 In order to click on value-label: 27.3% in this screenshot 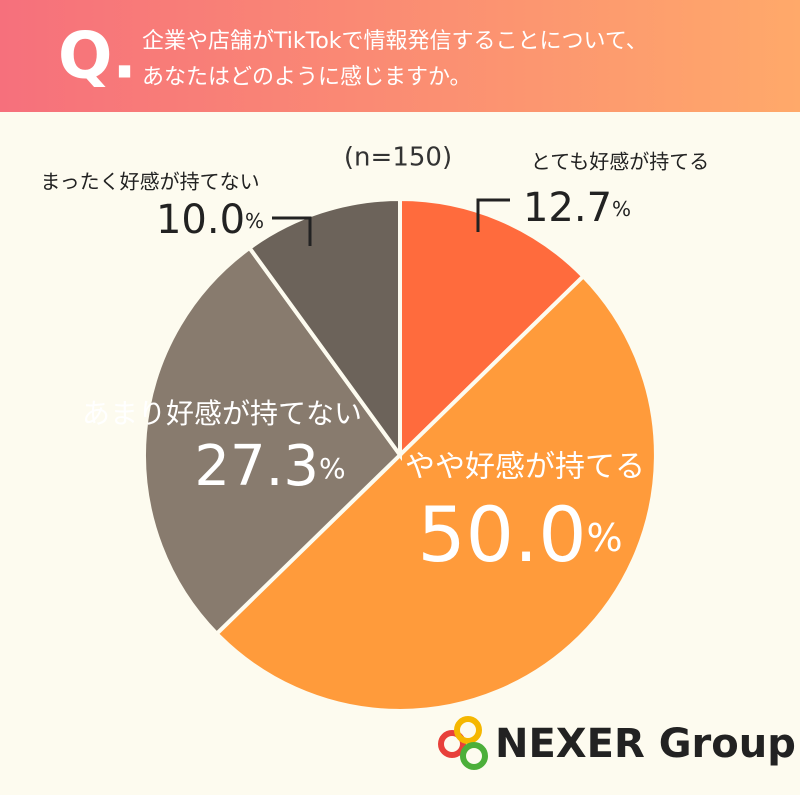, I will do `click(269, 466)`.